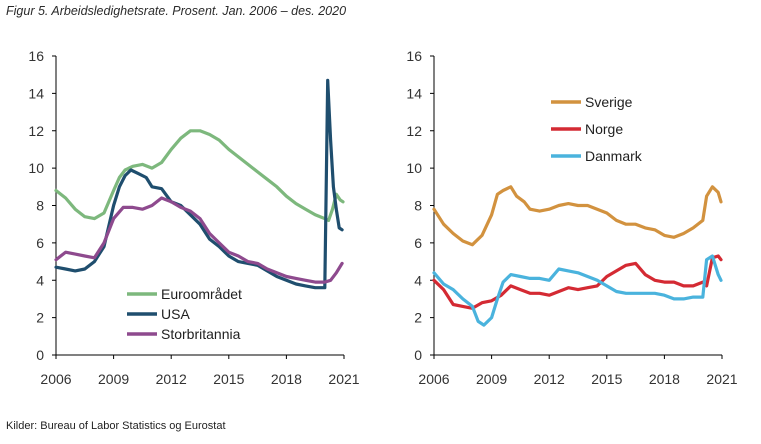 The width and height of the screenshot is (761, 444). Describe the element at coordinates (418, 243) in the screenshot. I see `right-y-tick-label: 6` at that location.